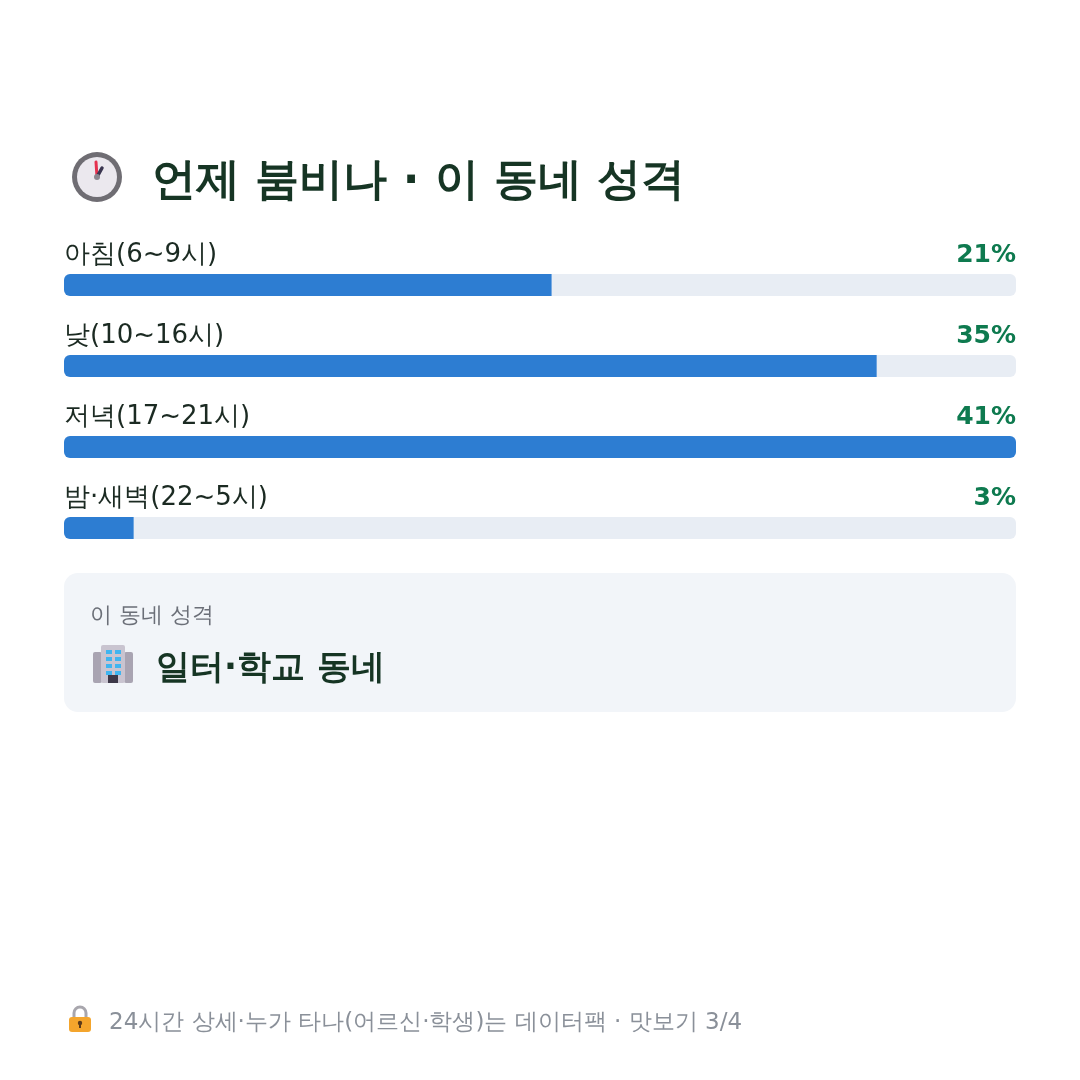 The width and height of the screenshot is (1080, 1080). Describe the element at coordinates (141, 253) in the screenshot. I see `y-tick-label: 아침(6~9시)` at that location.